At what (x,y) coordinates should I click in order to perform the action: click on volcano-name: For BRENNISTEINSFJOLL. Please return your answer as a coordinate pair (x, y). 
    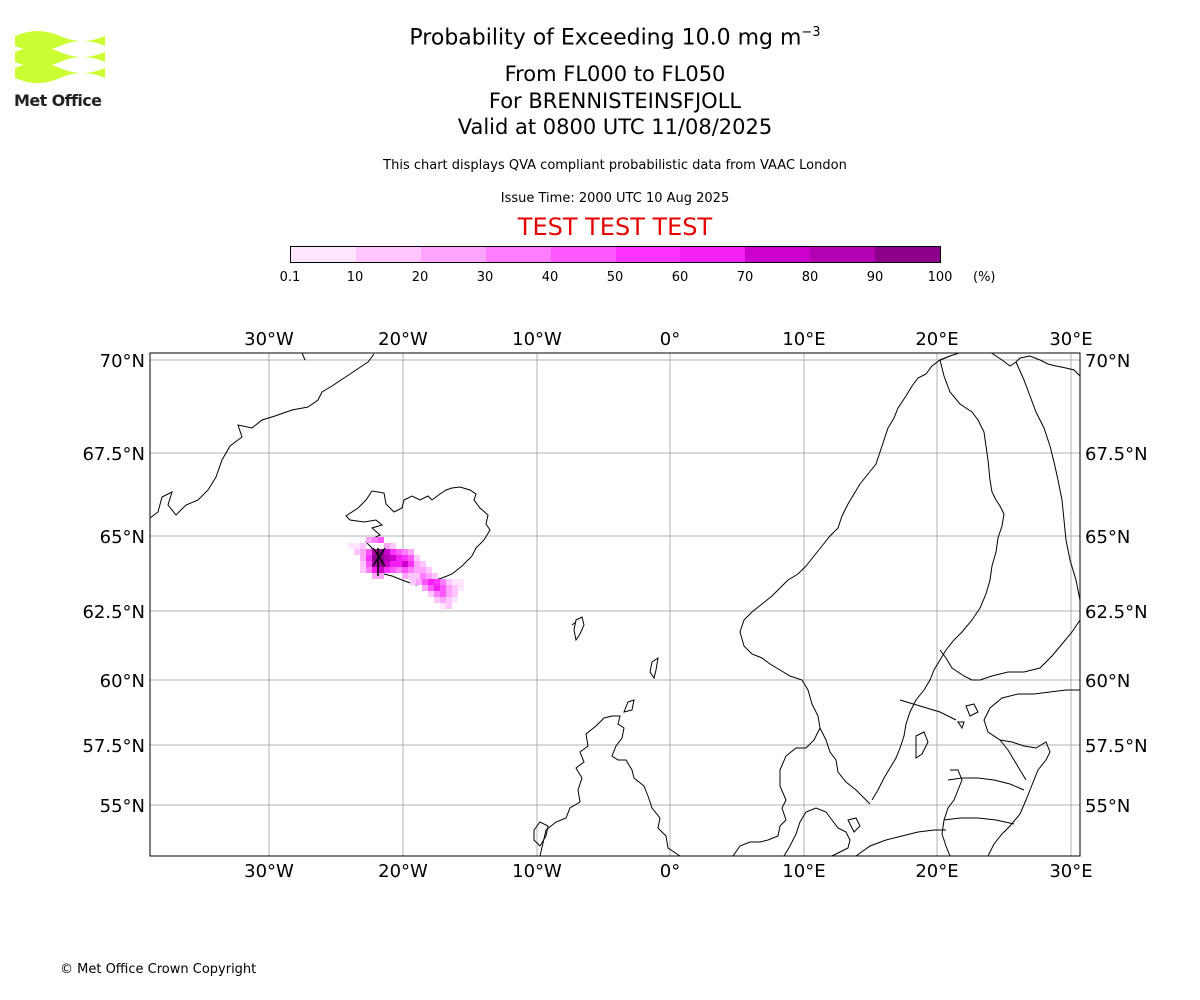
    Looking at the image, I should click on (615, 101).